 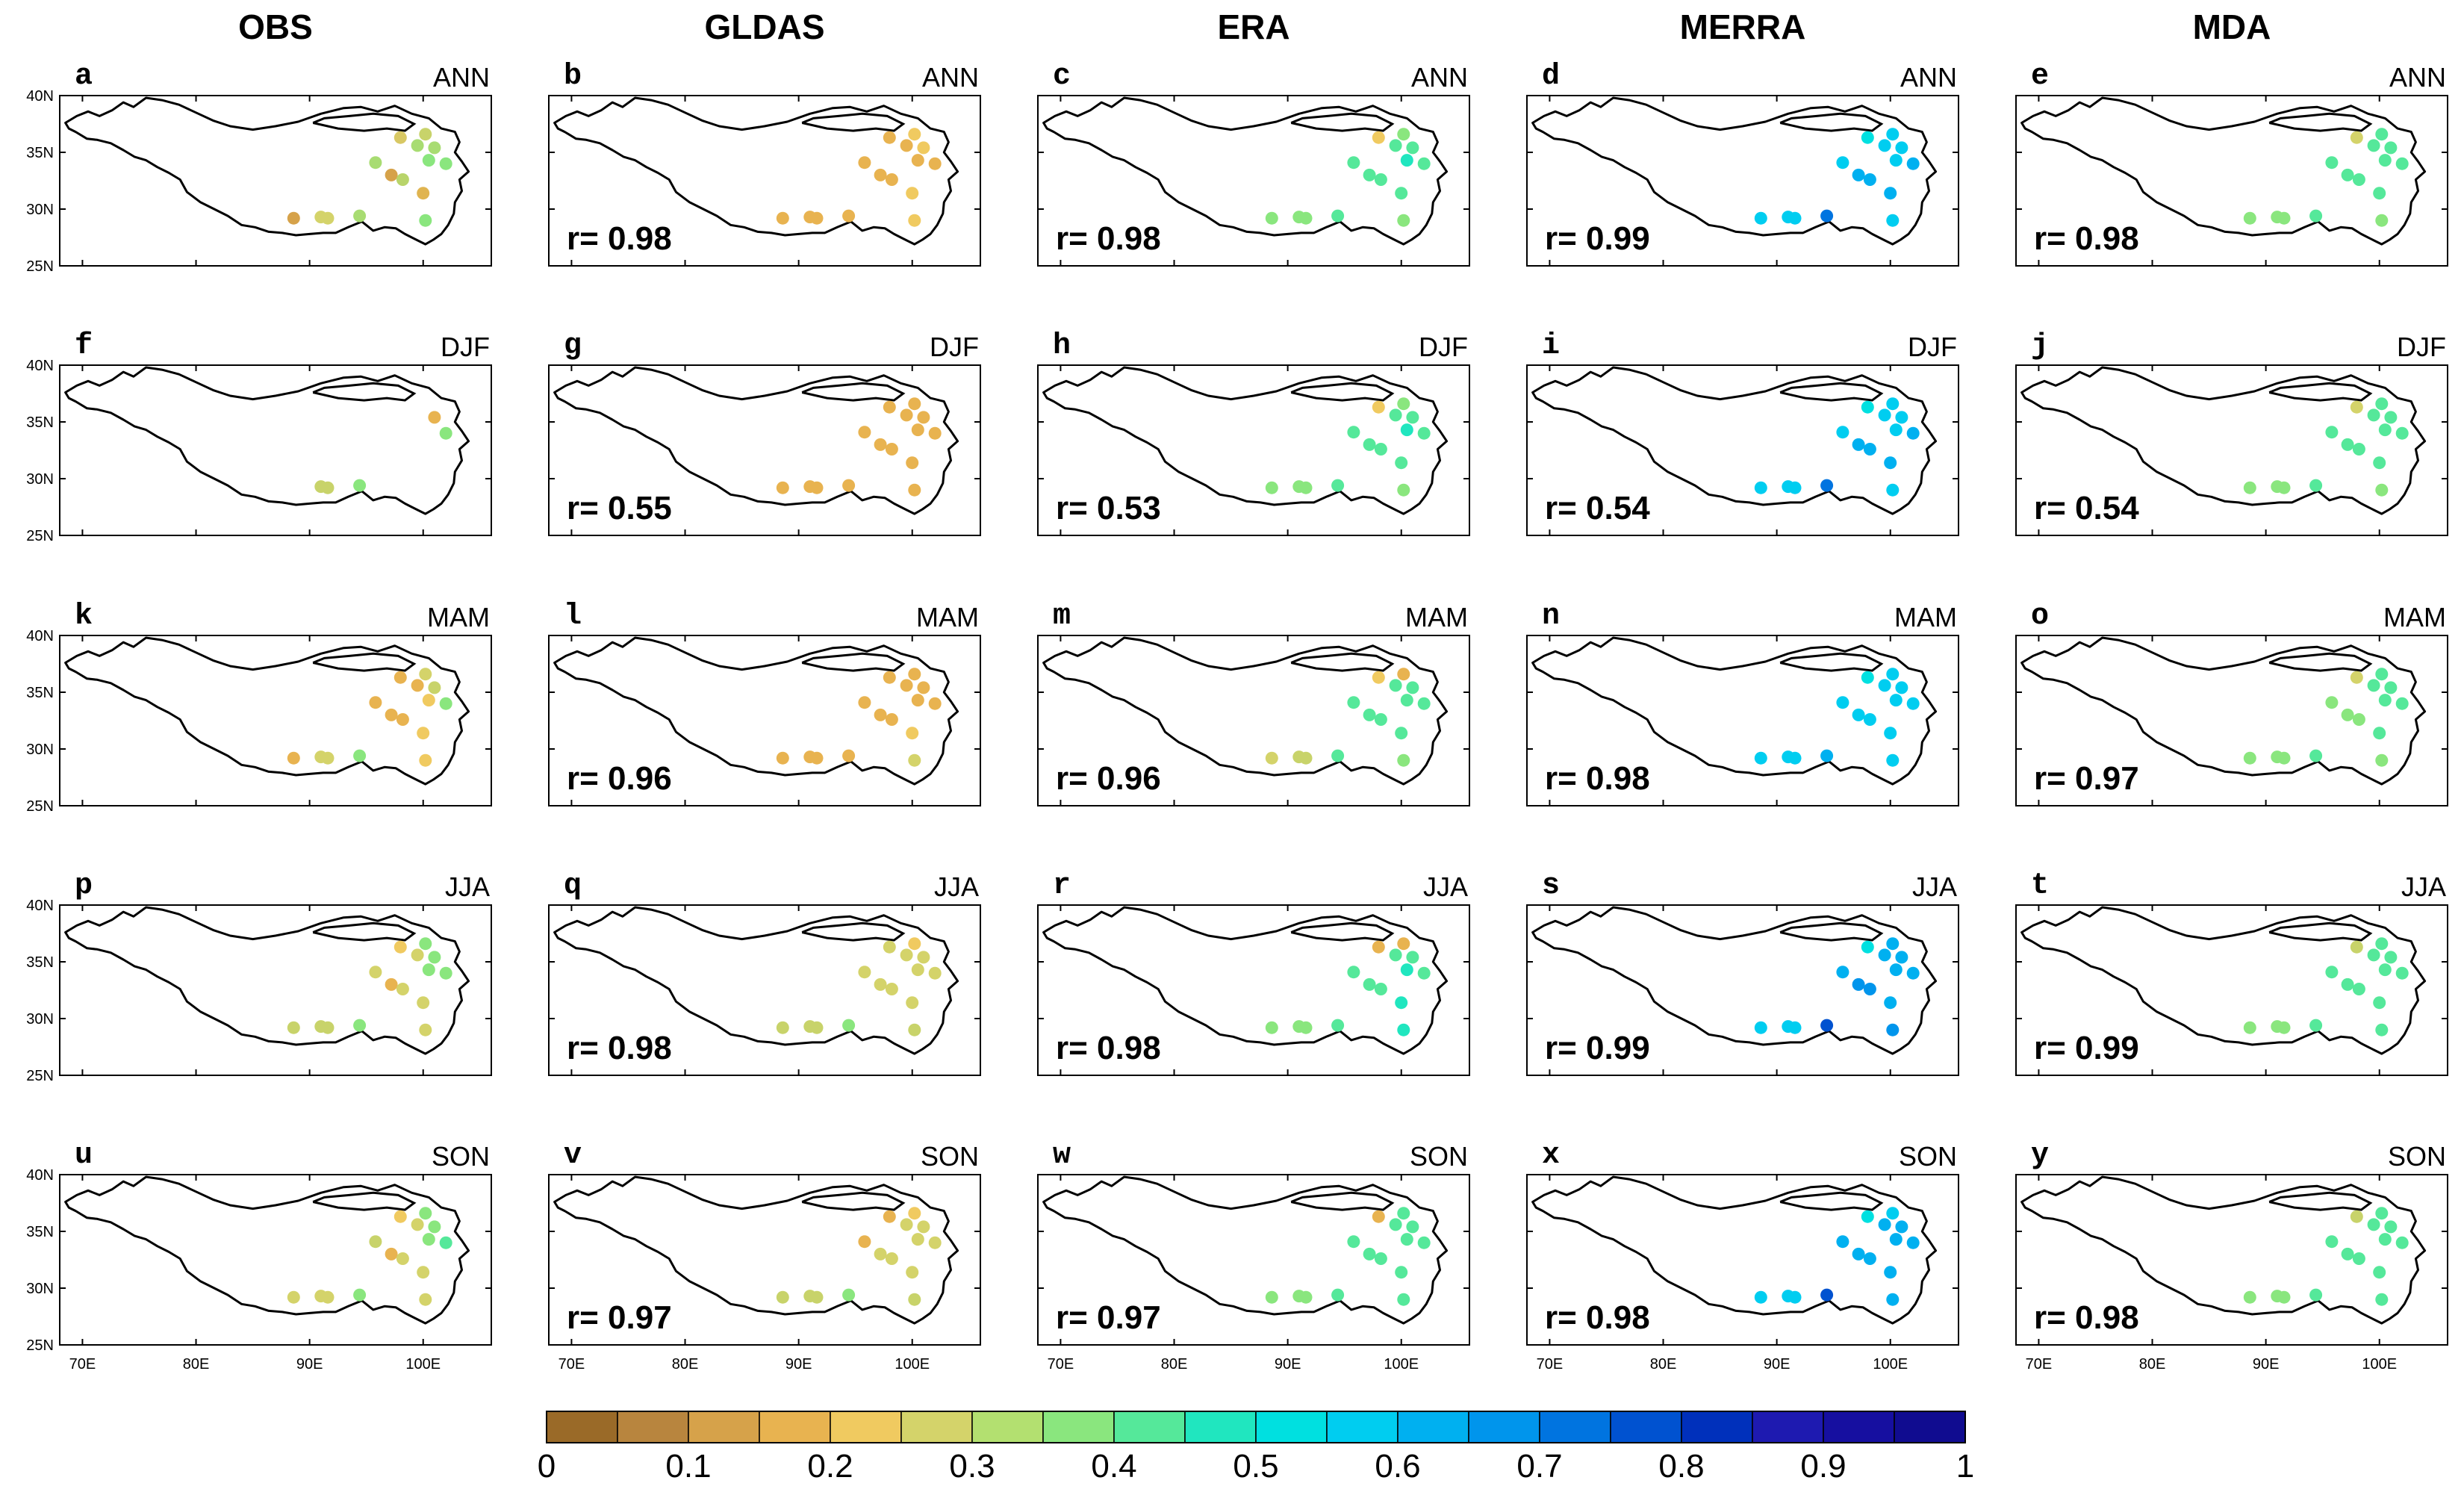 I want to click on map-panel-v: v SON 70E 80E 90E 100E r= 0.97, so click(x=764, y=1256).